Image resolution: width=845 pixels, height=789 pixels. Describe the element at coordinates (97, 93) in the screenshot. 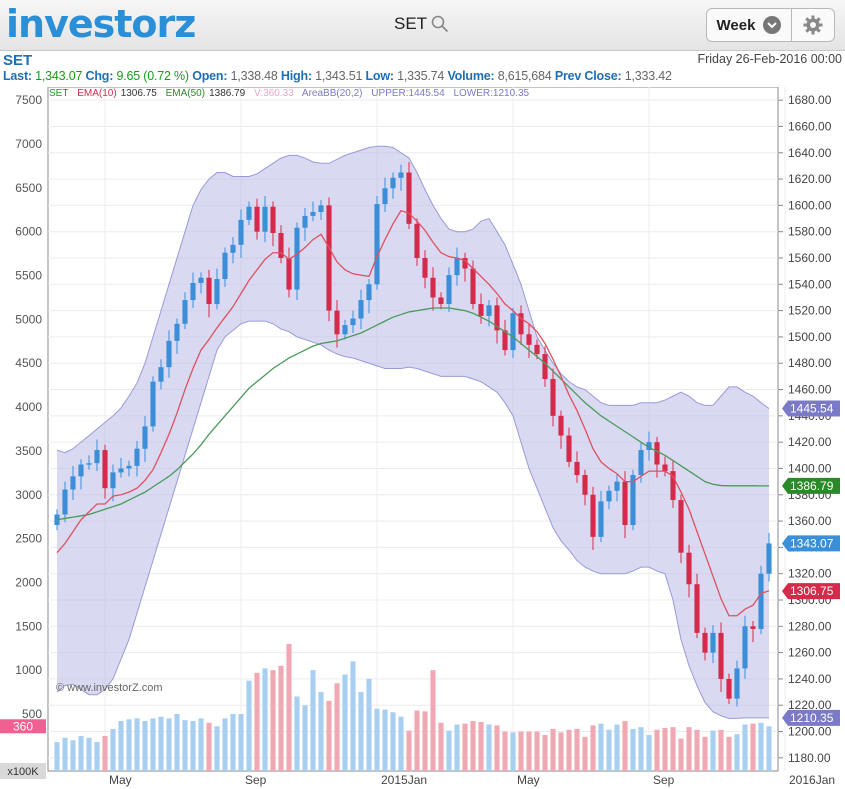

I see `legend-ema10-label: EMA(10)` at that location.